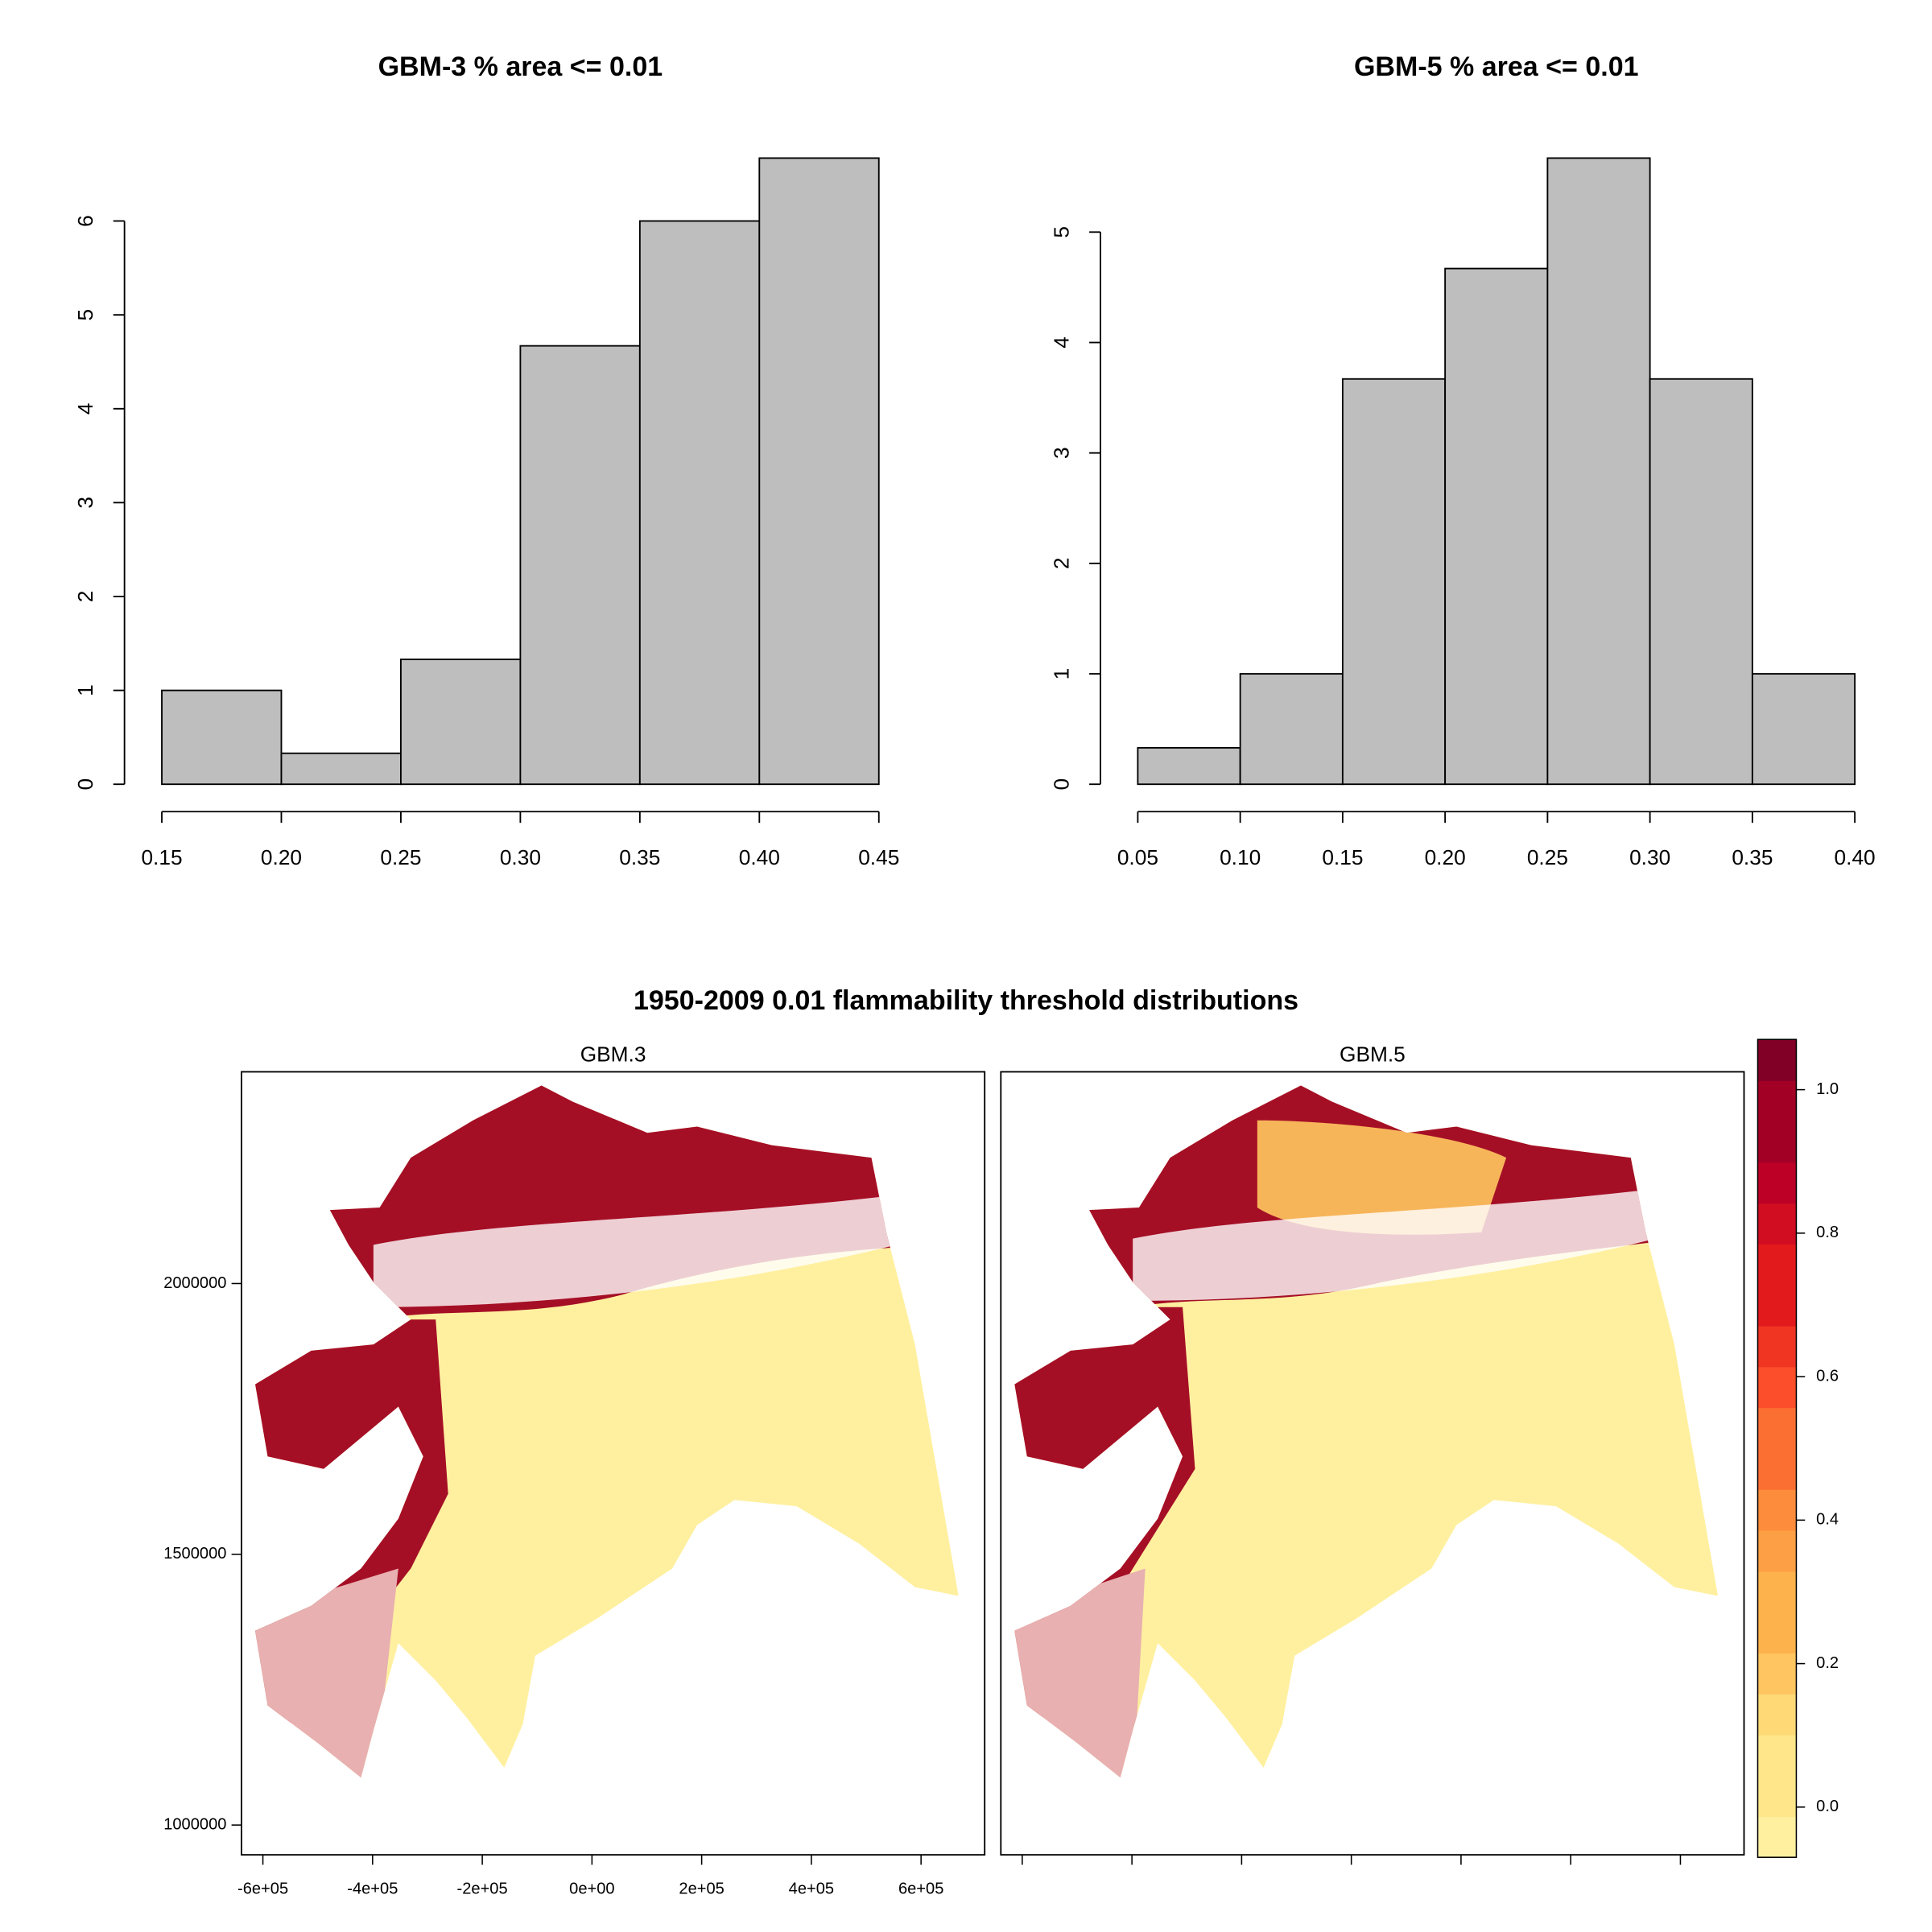 Image resolution: width=1932 pixels, height=1932 pixels. What do you see at coordinates (811, 1889) in the screenshot?
I see `x-tick-label: 4e+05` at bounding box center [811, 1889].